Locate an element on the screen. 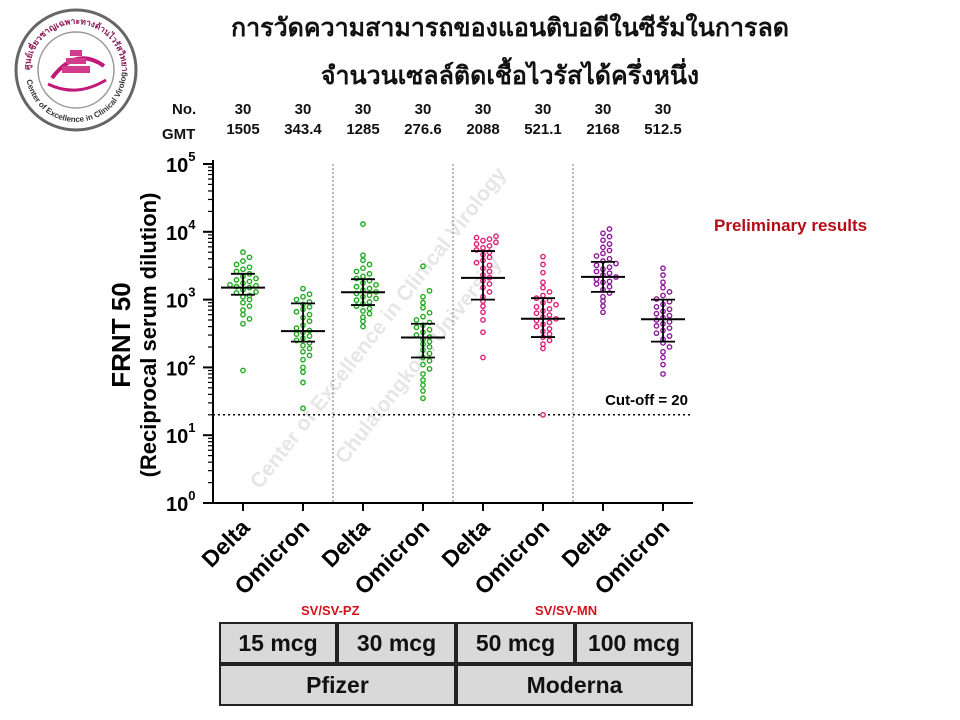 The height and width of the screenshot is (720, 960). header-gmt-value: 2168 is located at coordinates (603, 129).